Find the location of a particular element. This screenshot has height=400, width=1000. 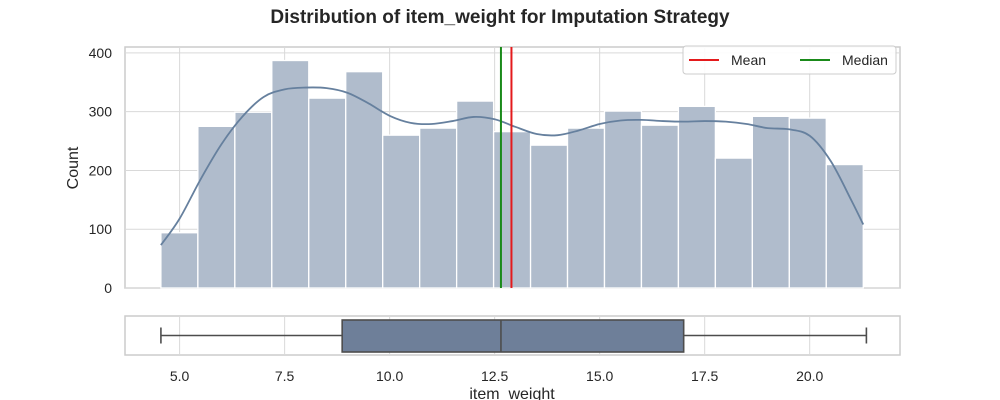

x-axis-label: item_weight is located at coordinates (512, 393).